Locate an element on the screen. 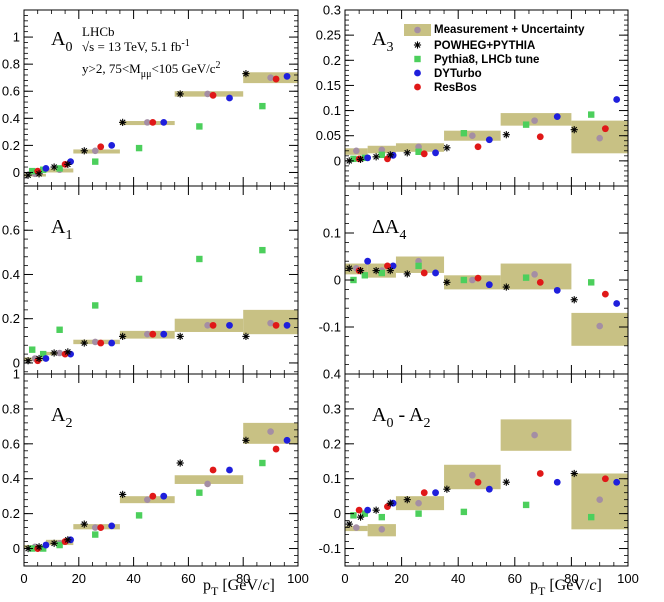  panel-title: A2 is located at coordinates (61, 417).